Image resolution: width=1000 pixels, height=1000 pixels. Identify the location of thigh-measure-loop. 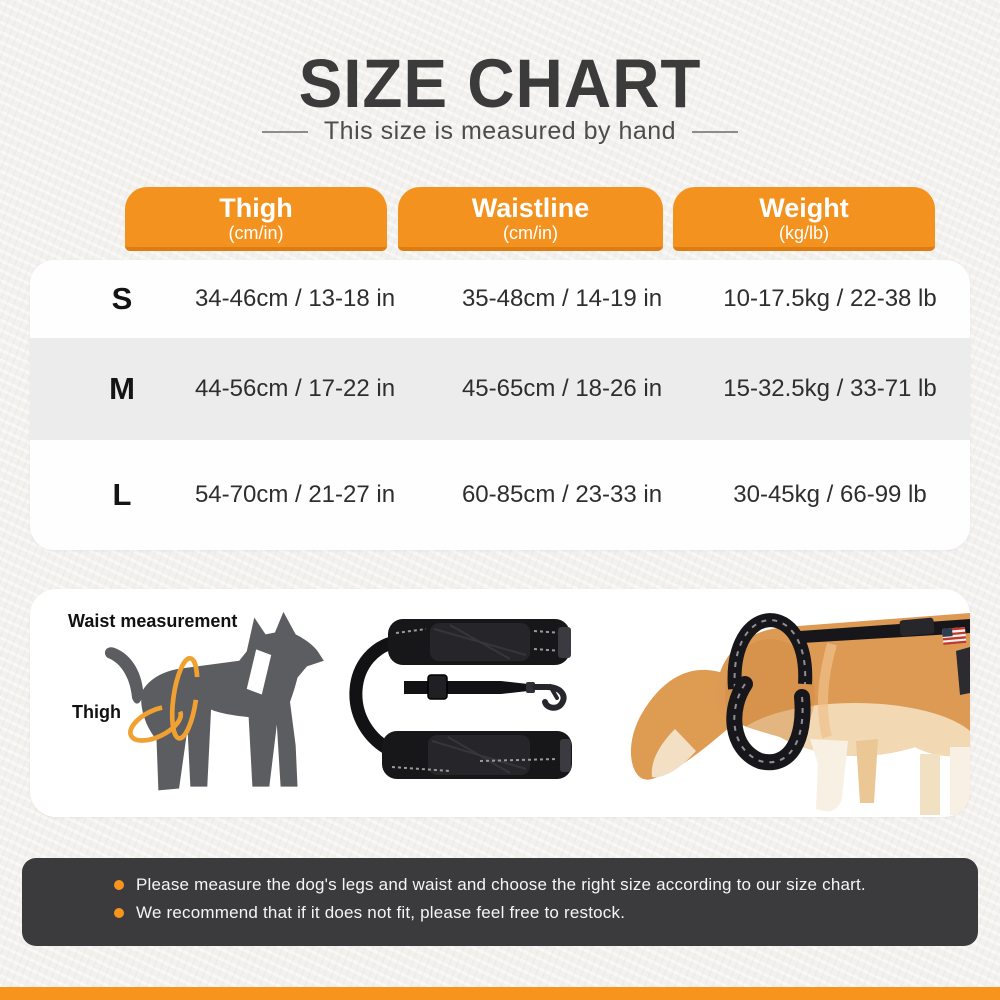
(156, 723).